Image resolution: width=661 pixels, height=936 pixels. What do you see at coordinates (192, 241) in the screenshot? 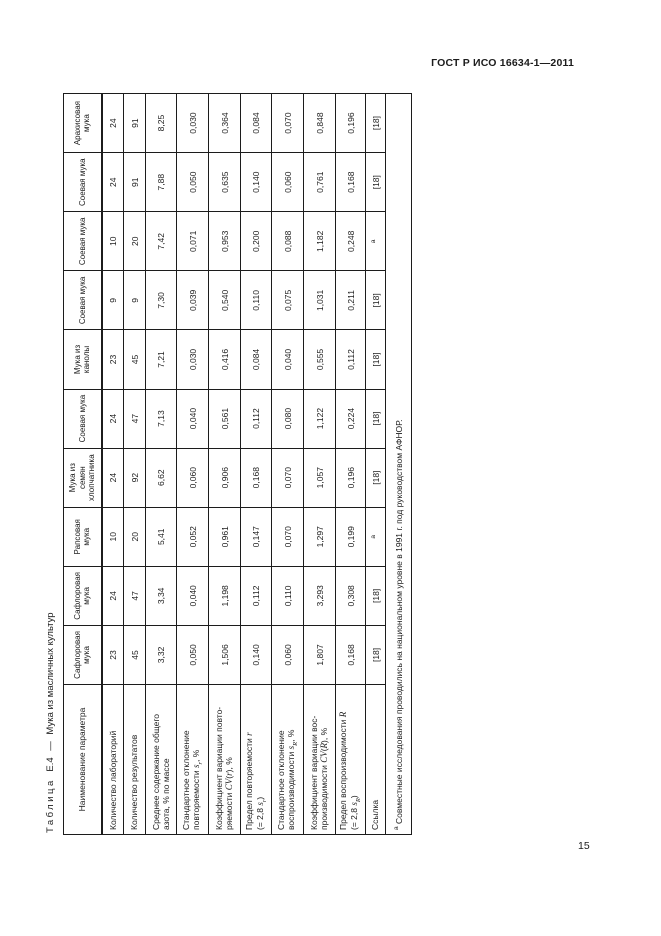
I see `value-cell: 0,071` at bounding box center [192, 241].